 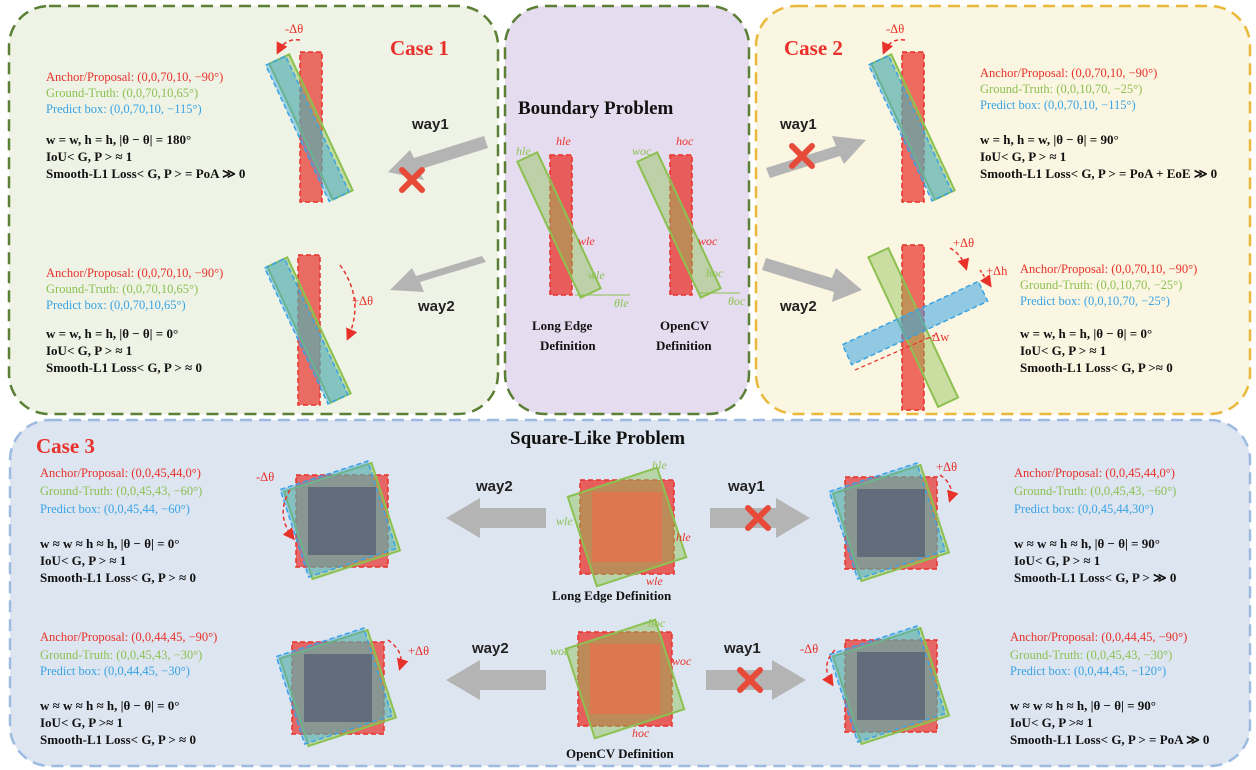 What do you see at coordinates (964, 243) in the screenshot?
I see `case2-bottom-dtheta: +Δθ` at bounding box center [964, 243].